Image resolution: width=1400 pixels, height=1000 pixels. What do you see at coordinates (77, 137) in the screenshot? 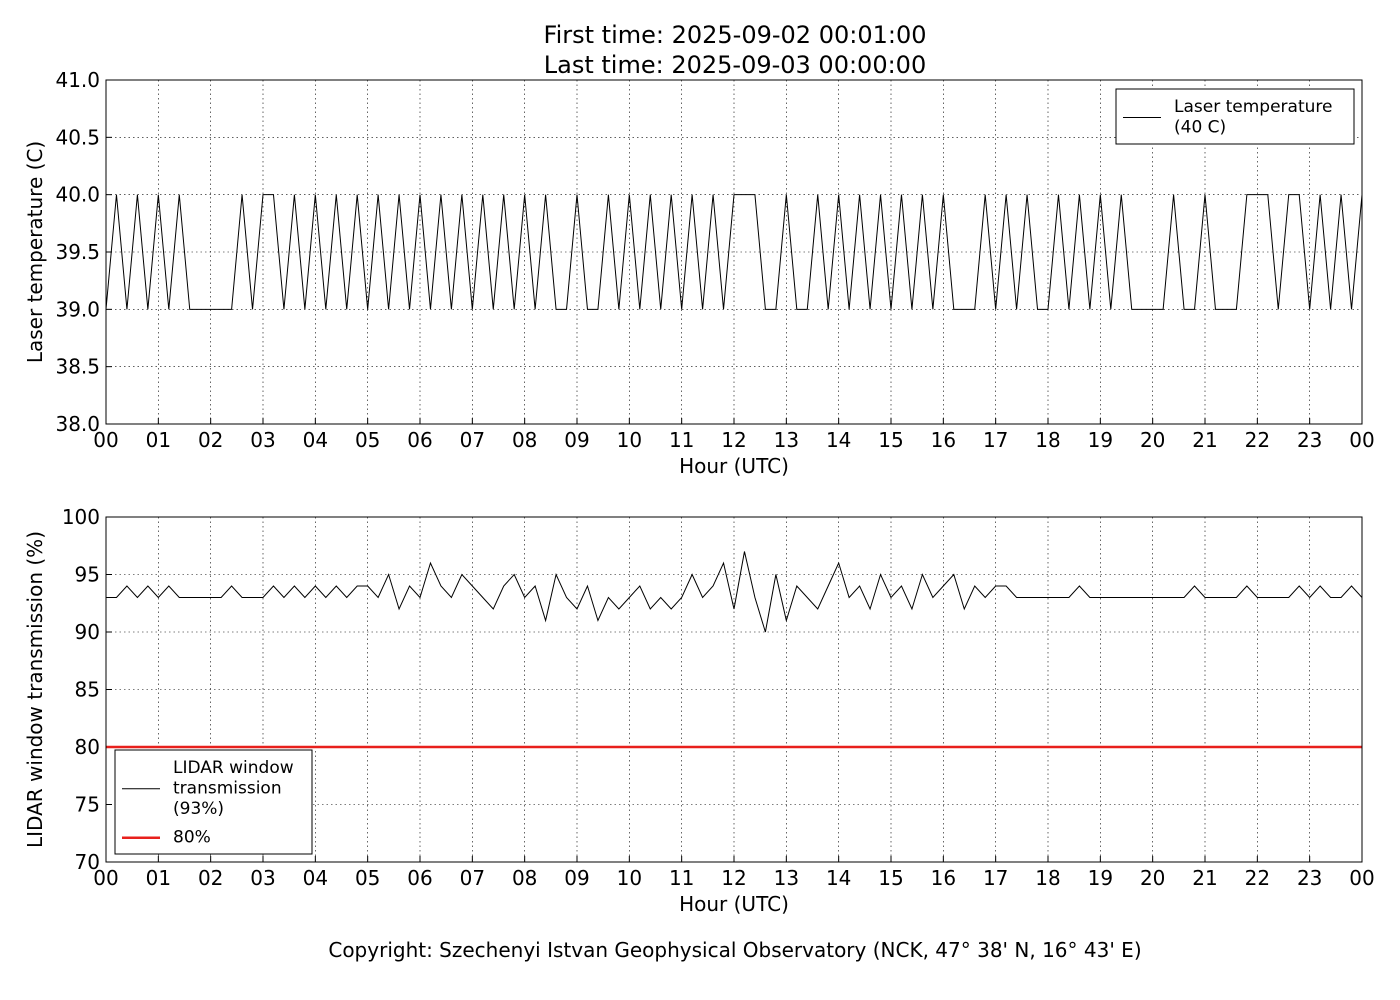
I see `y-tick-label: 40.5` at bounding box center [77, 137].